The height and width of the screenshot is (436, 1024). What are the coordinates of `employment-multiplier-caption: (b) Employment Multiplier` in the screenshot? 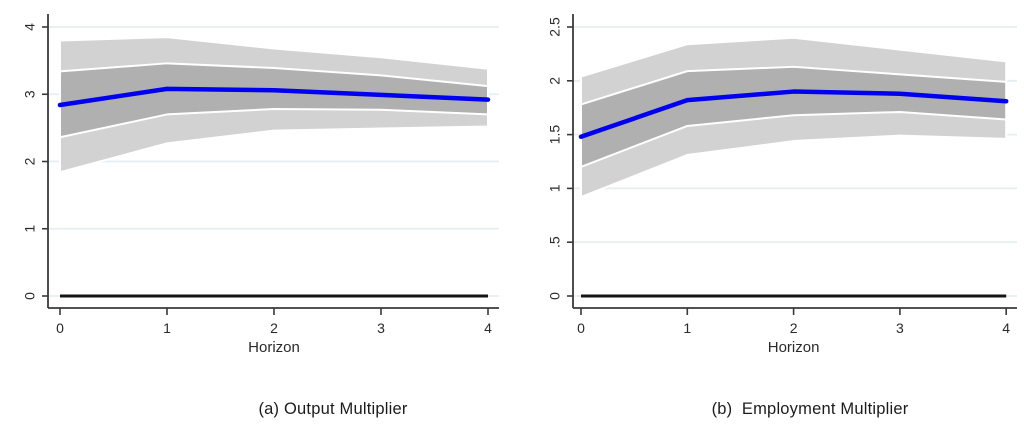 It's located at (810, 409).